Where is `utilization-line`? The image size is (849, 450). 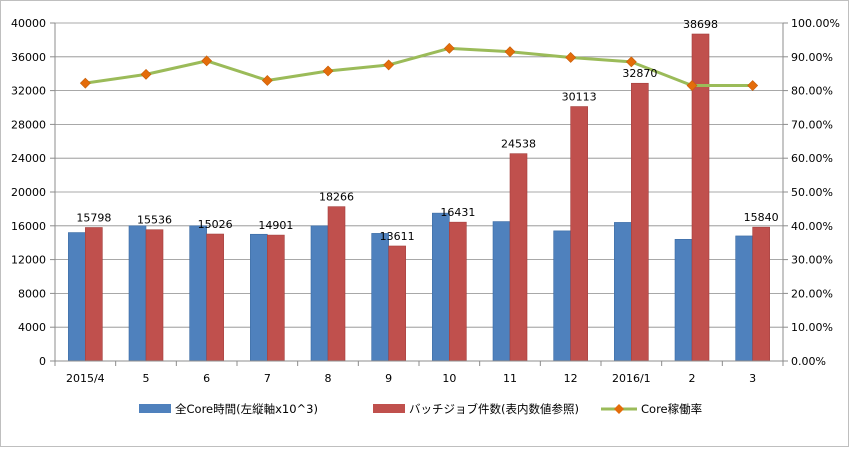 utilization-line is located at coordinates (419, 67).